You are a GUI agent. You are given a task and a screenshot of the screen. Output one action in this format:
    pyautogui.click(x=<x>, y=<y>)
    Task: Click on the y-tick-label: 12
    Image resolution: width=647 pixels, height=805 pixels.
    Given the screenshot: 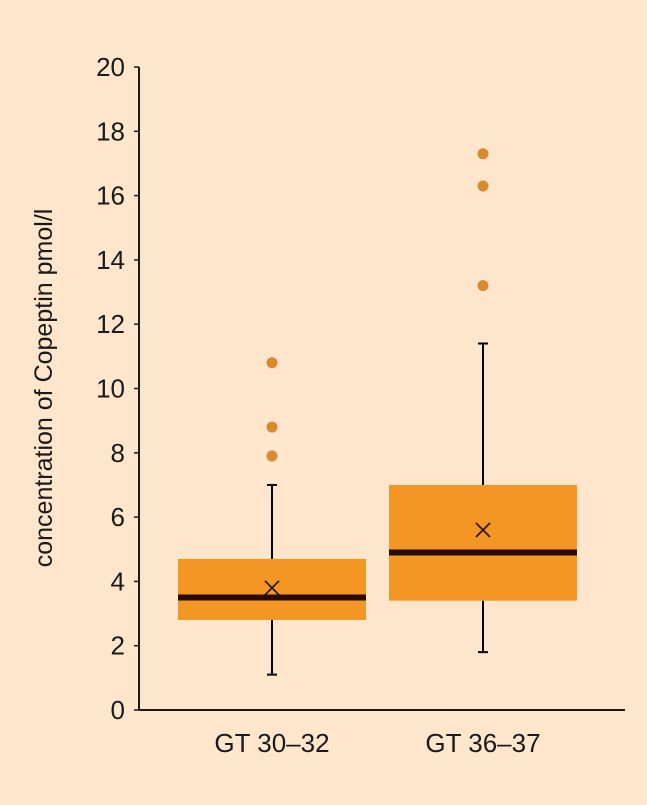 What is the action you would take?
    pyautogui.click(x=110, y=324)
    